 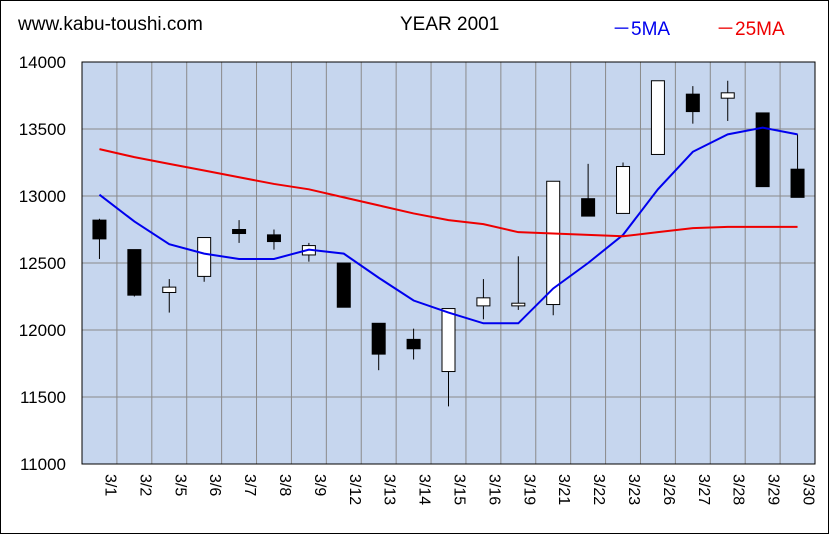 I want to click on legend-25ma: －25MA, so click(x=750, y=29).